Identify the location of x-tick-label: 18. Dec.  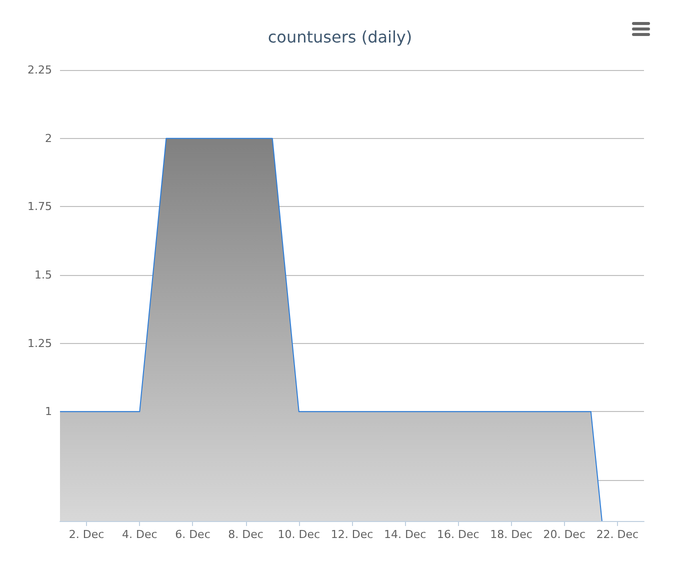
(511, 534).